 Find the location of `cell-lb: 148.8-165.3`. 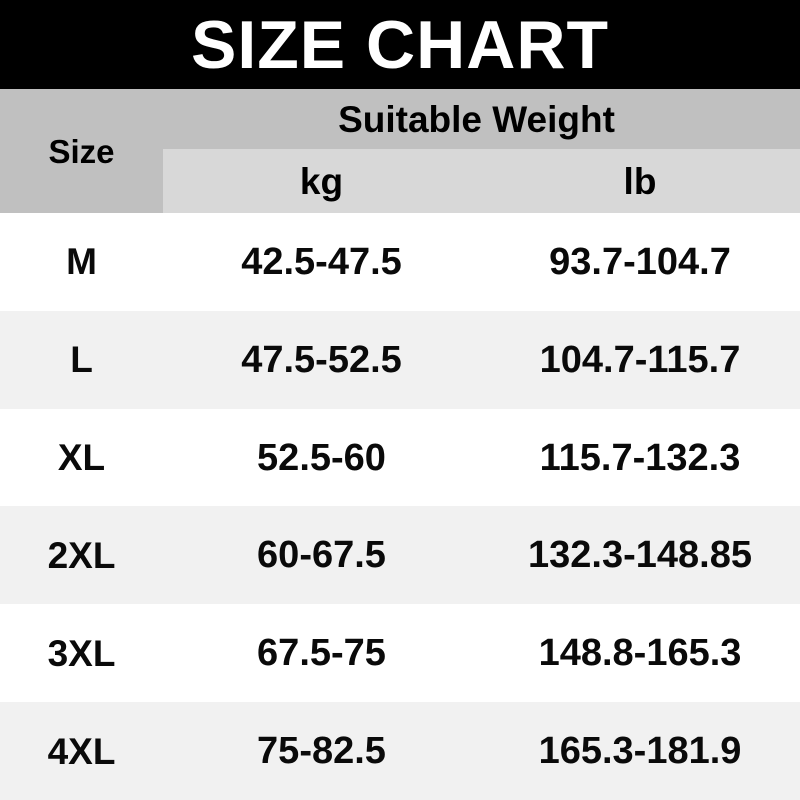

cell-lb: 148.8-165.3 is located at coordinates (640, 653).